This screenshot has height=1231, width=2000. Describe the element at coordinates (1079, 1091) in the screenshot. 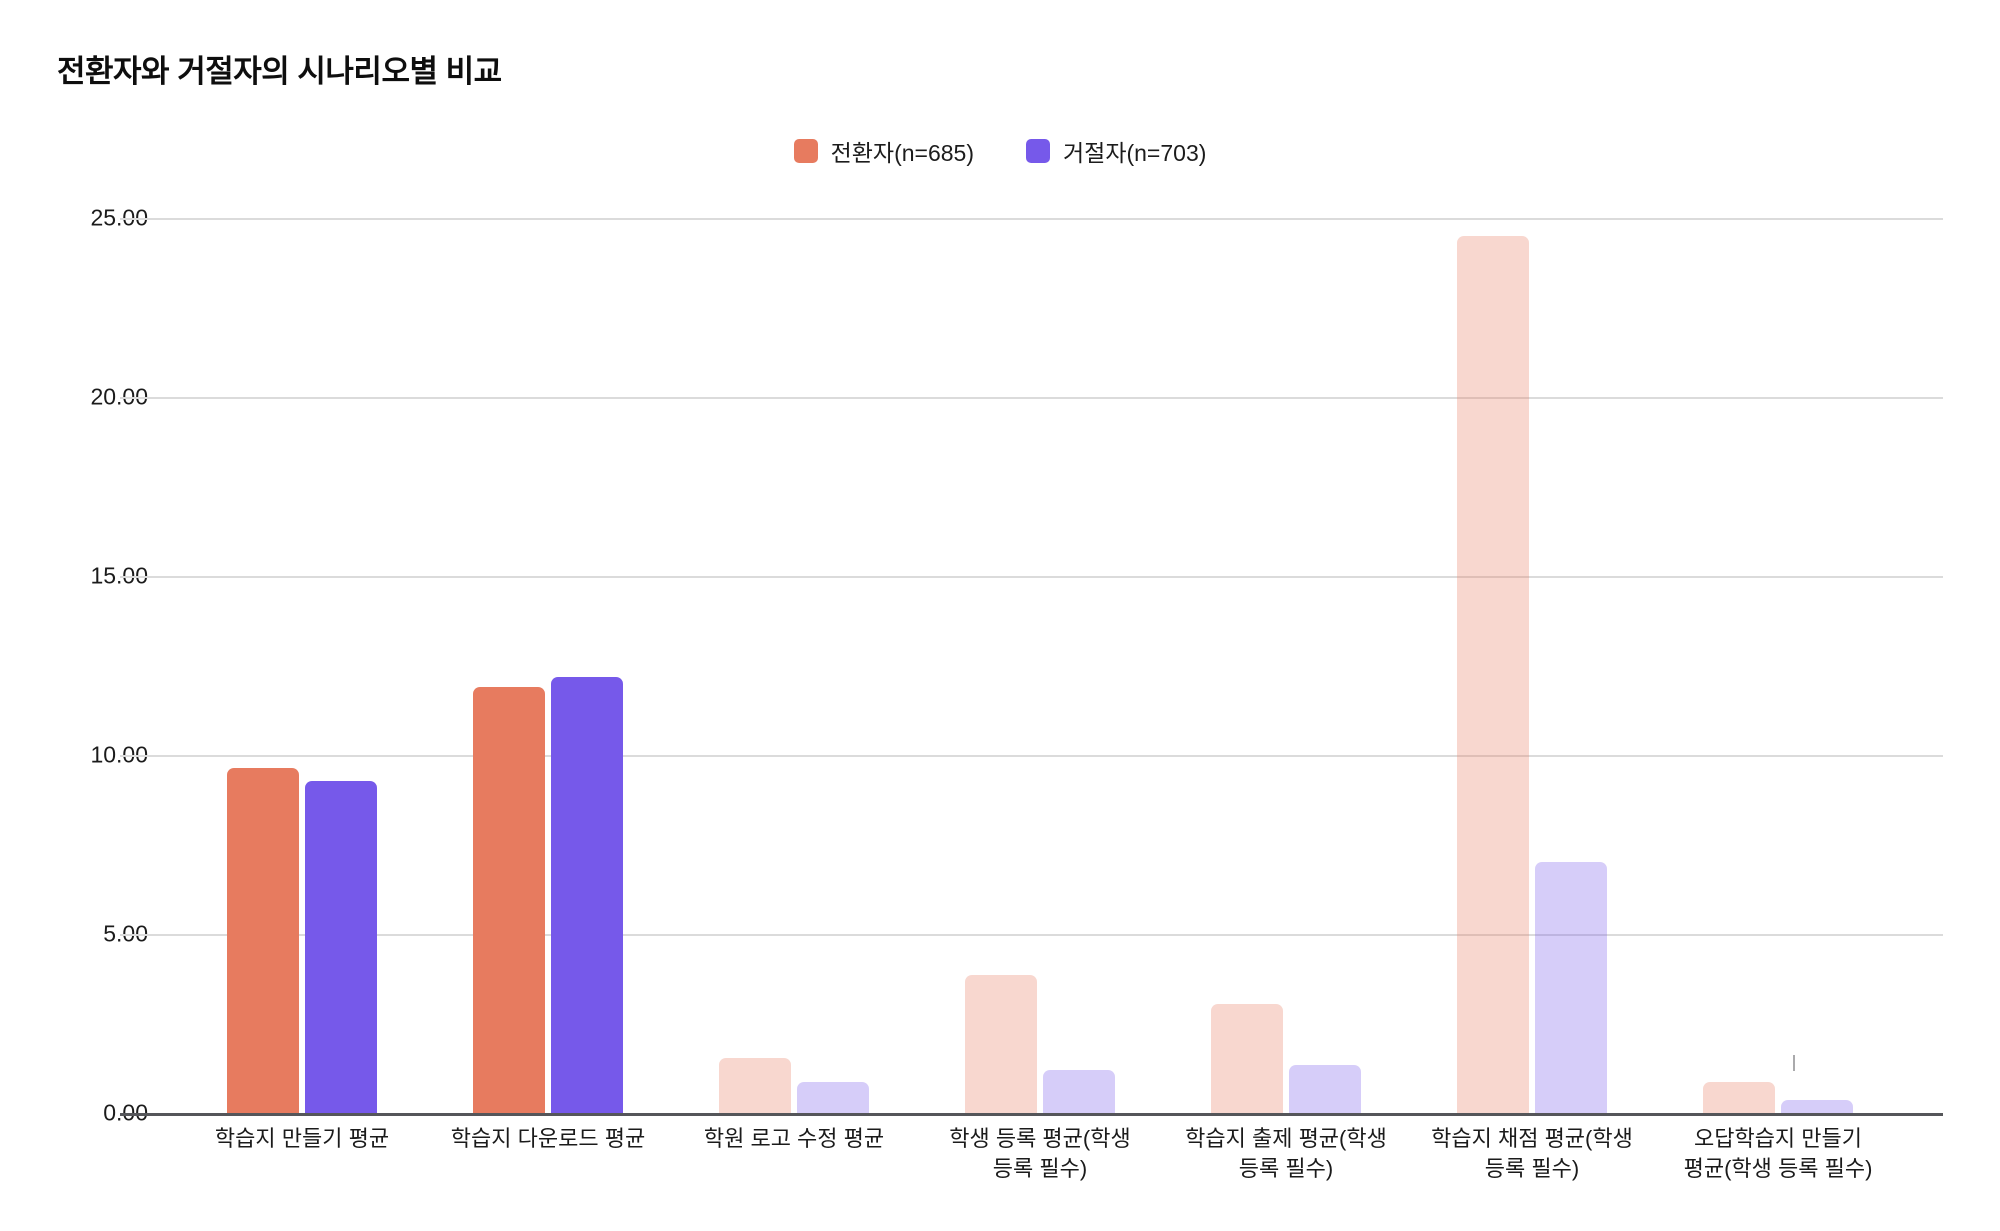

I see `bar-series2-category4` at that location.